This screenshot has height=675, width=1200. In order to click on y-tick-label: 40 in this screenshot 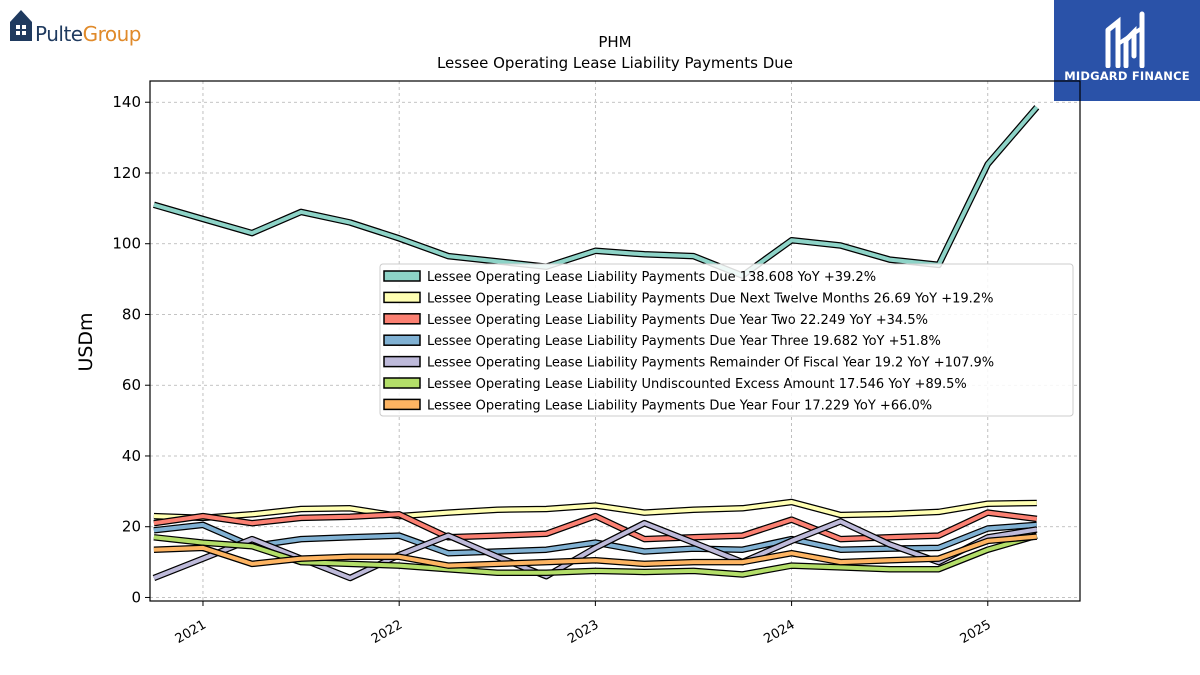, I will do `click(131, 456)`.